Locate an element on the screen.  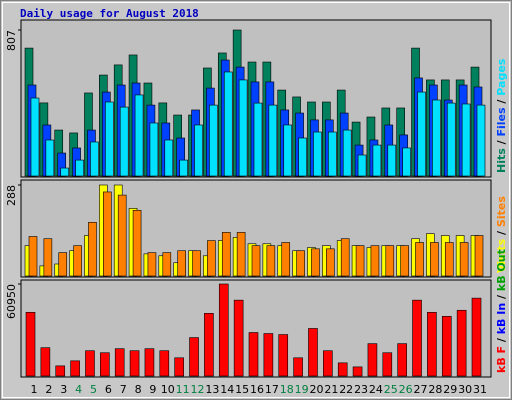
x-tick-label: 10 is located at coordinates (168, 389).